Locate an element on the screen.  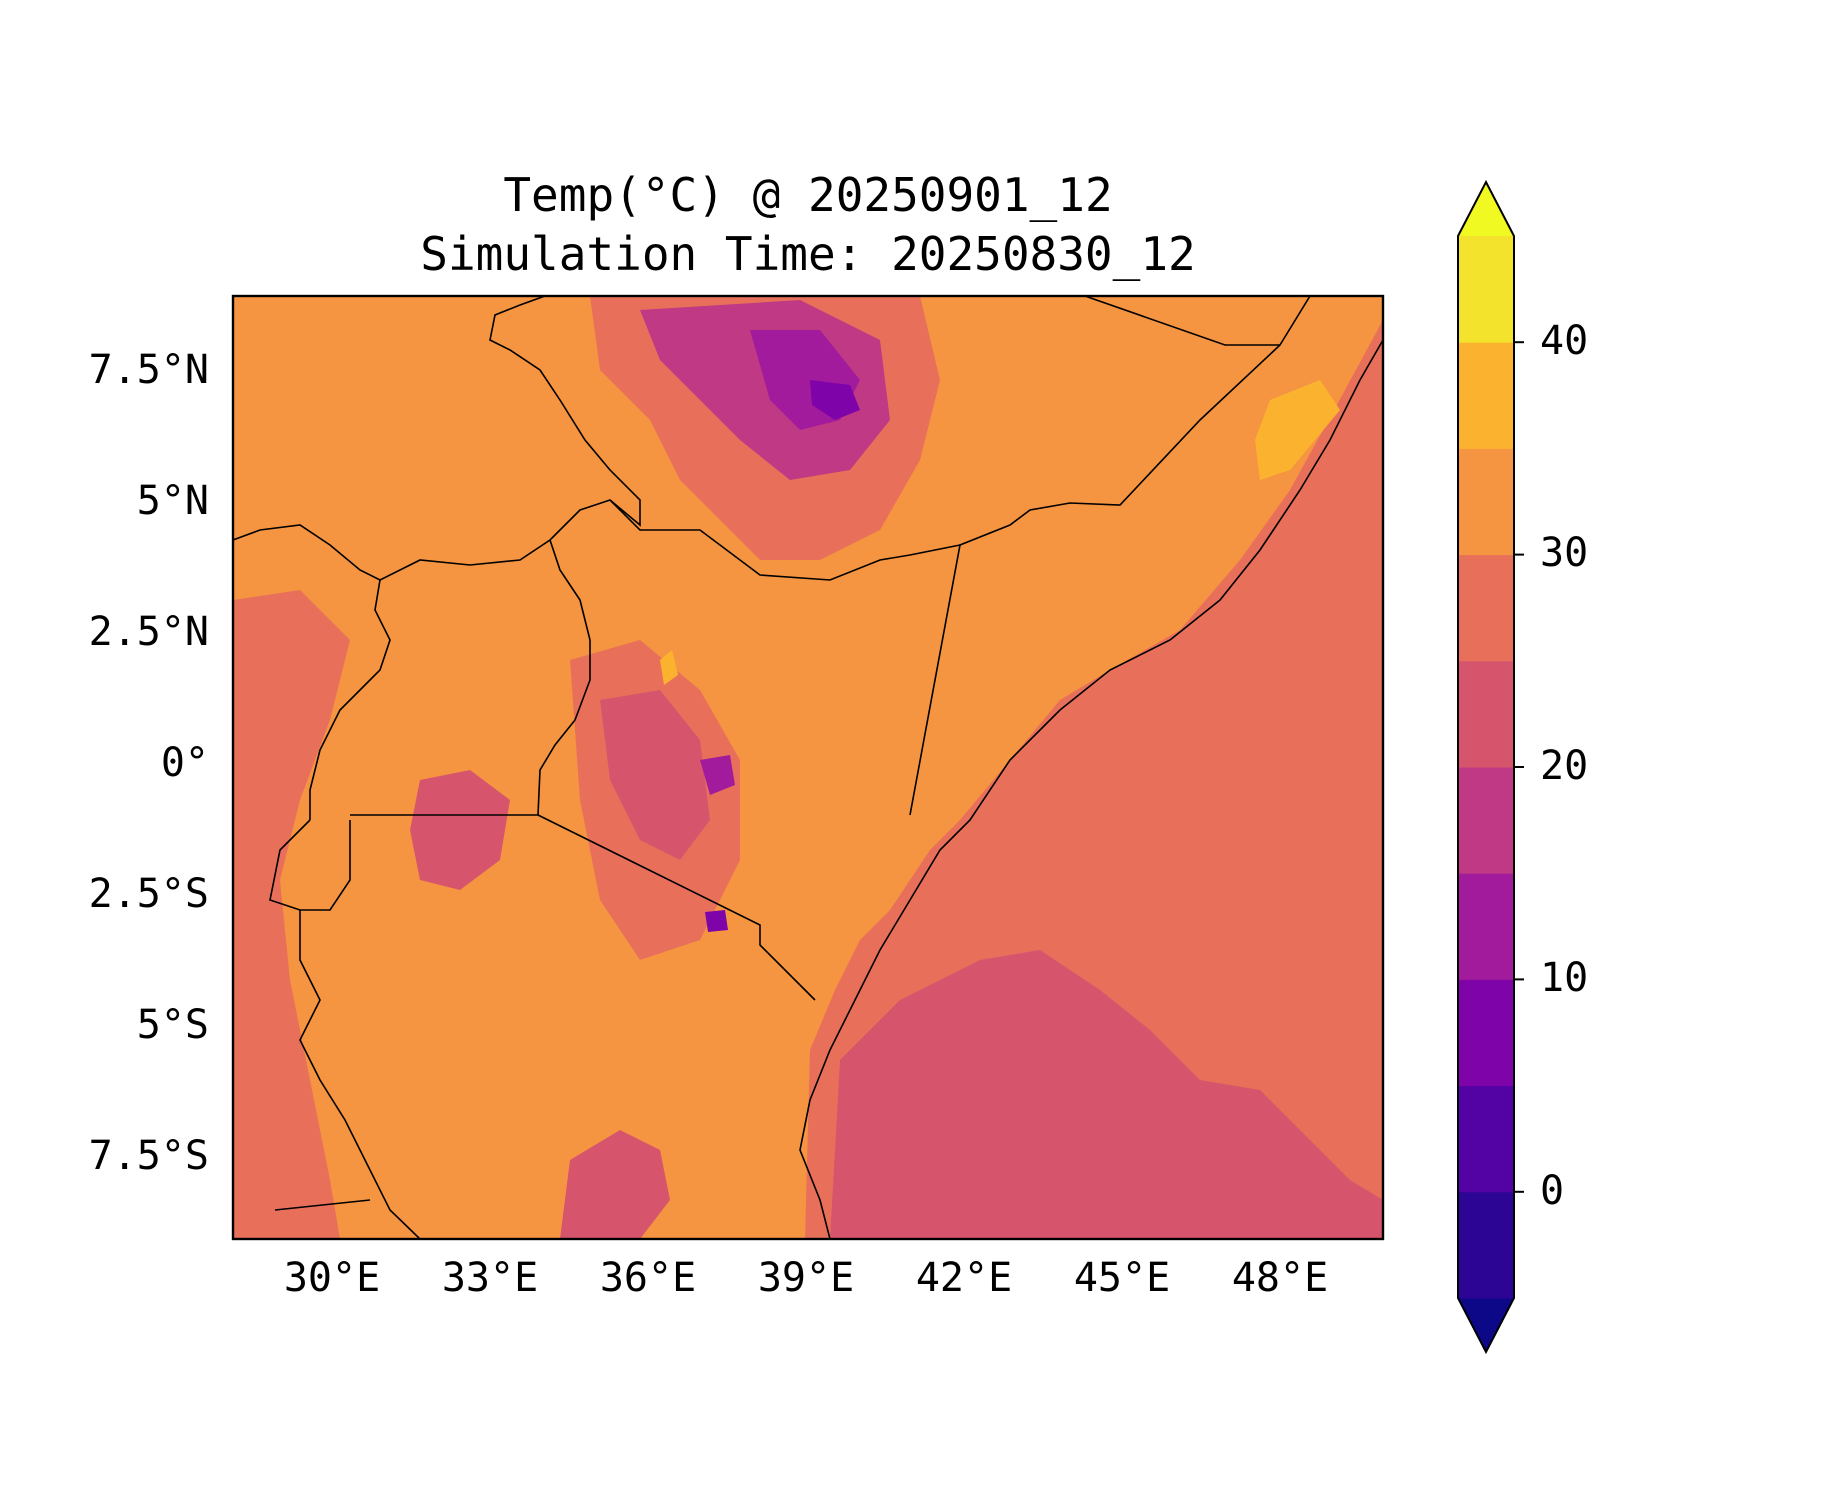
colorbar-outline is located at coordinates (1486, 767).